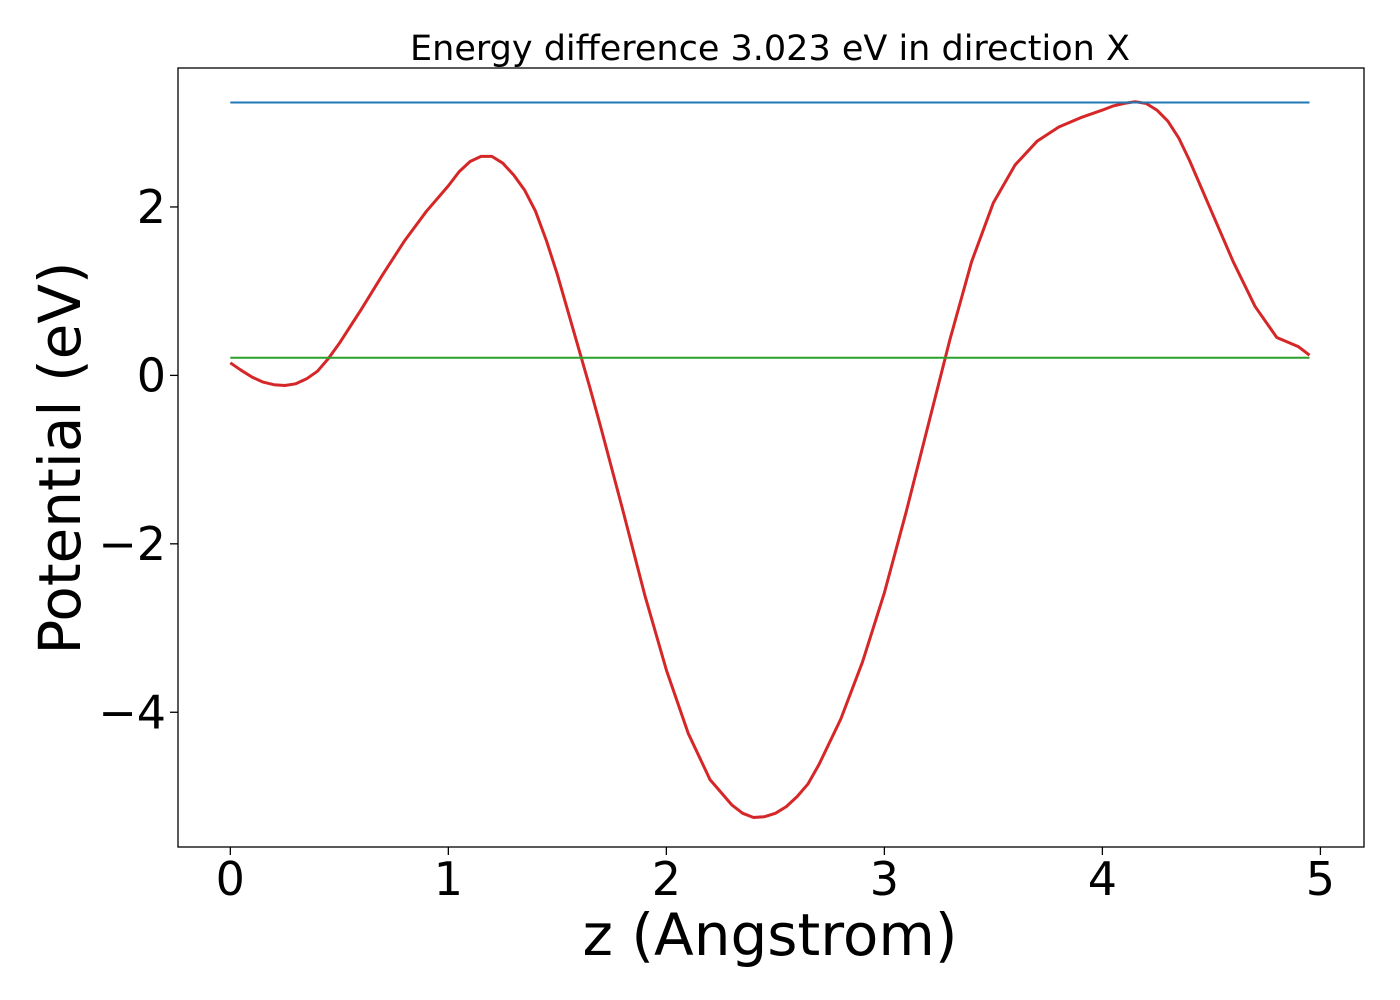 The image size is (1400, 1000). I want to click on x-tick-label: 1, so click(448, 879).